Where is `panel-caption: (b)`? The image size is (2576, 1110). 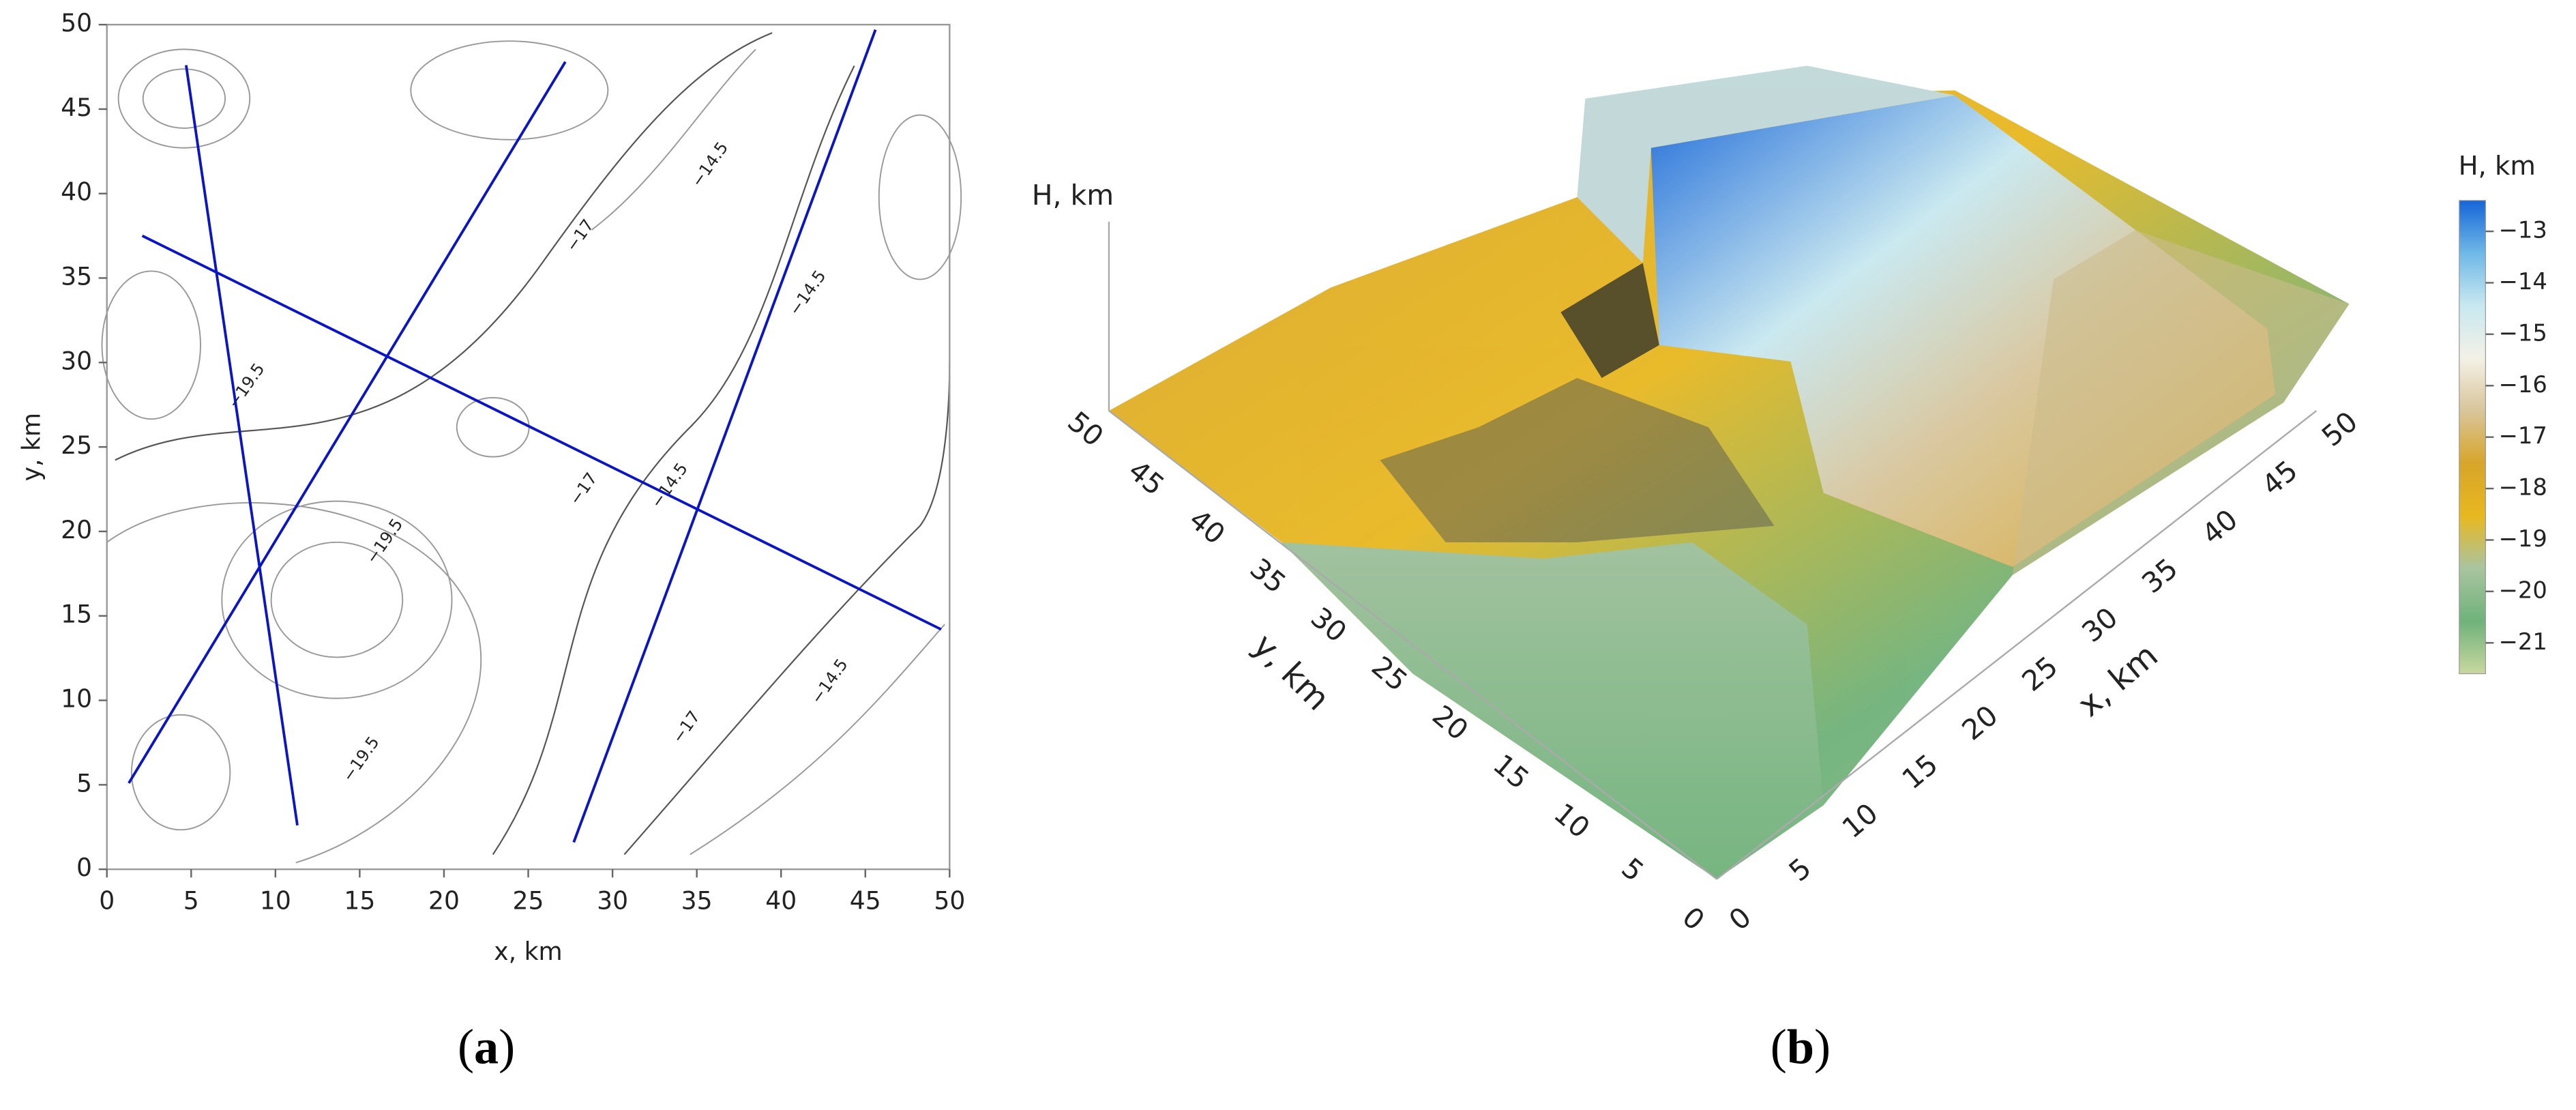
panel-caption: (b) is located at coordinates (1801, 1046).